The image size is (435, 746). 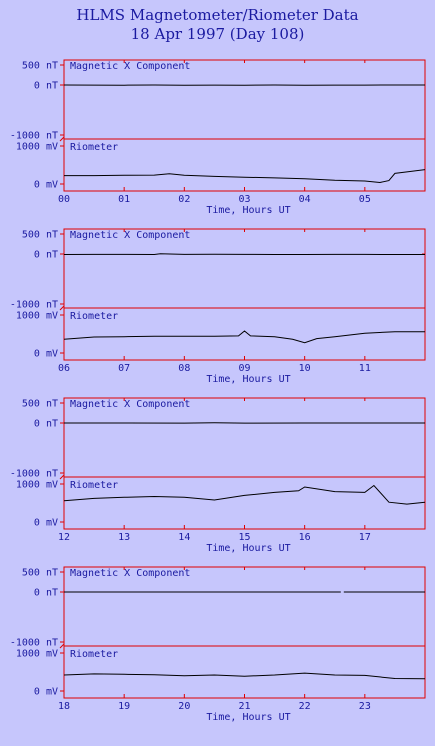 I want to click on x-tick-label: 05, so click(x=365, y=199).